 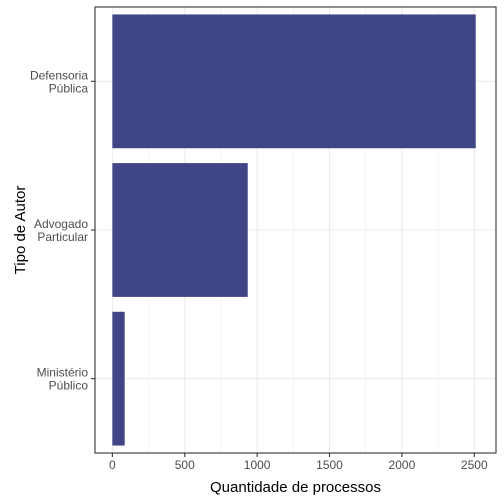 I want to click on y-tick-label: Ministério Público, so click(x=63, y=379).